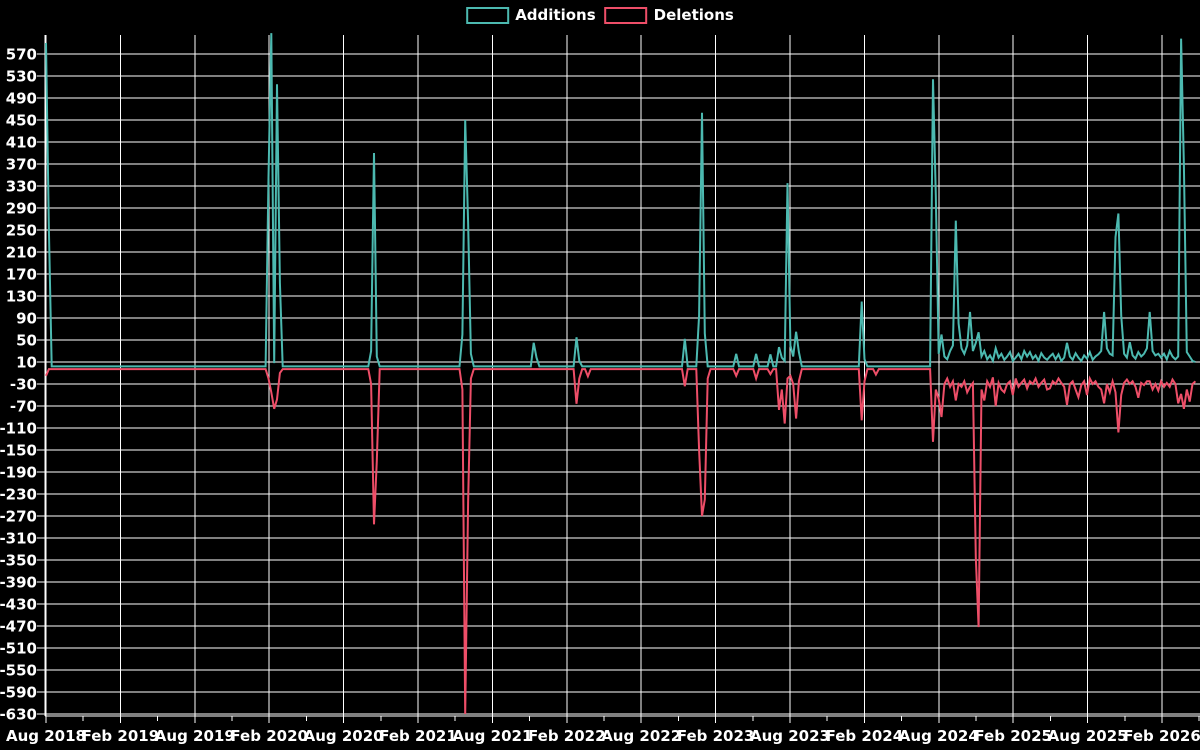  I want to click on y-tick-label: 410, so click(21, 143).